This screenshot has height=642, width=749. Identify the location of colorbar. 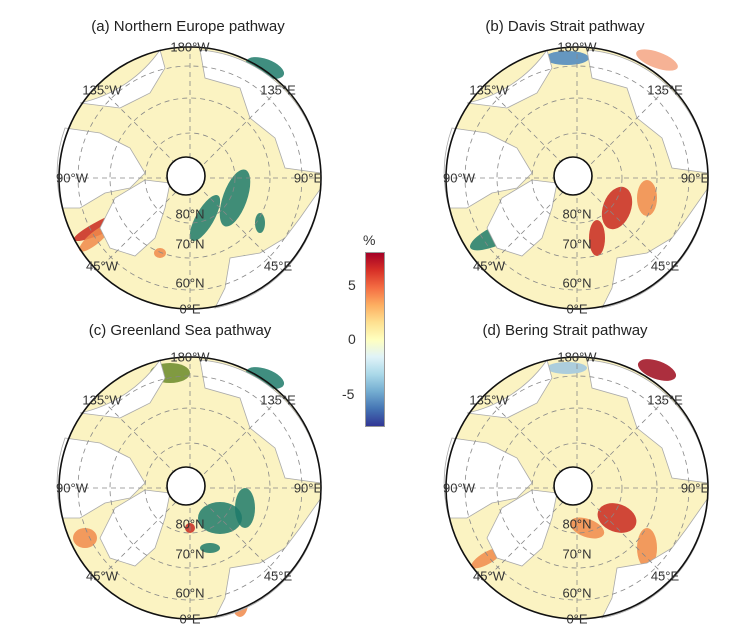
(375, 339).